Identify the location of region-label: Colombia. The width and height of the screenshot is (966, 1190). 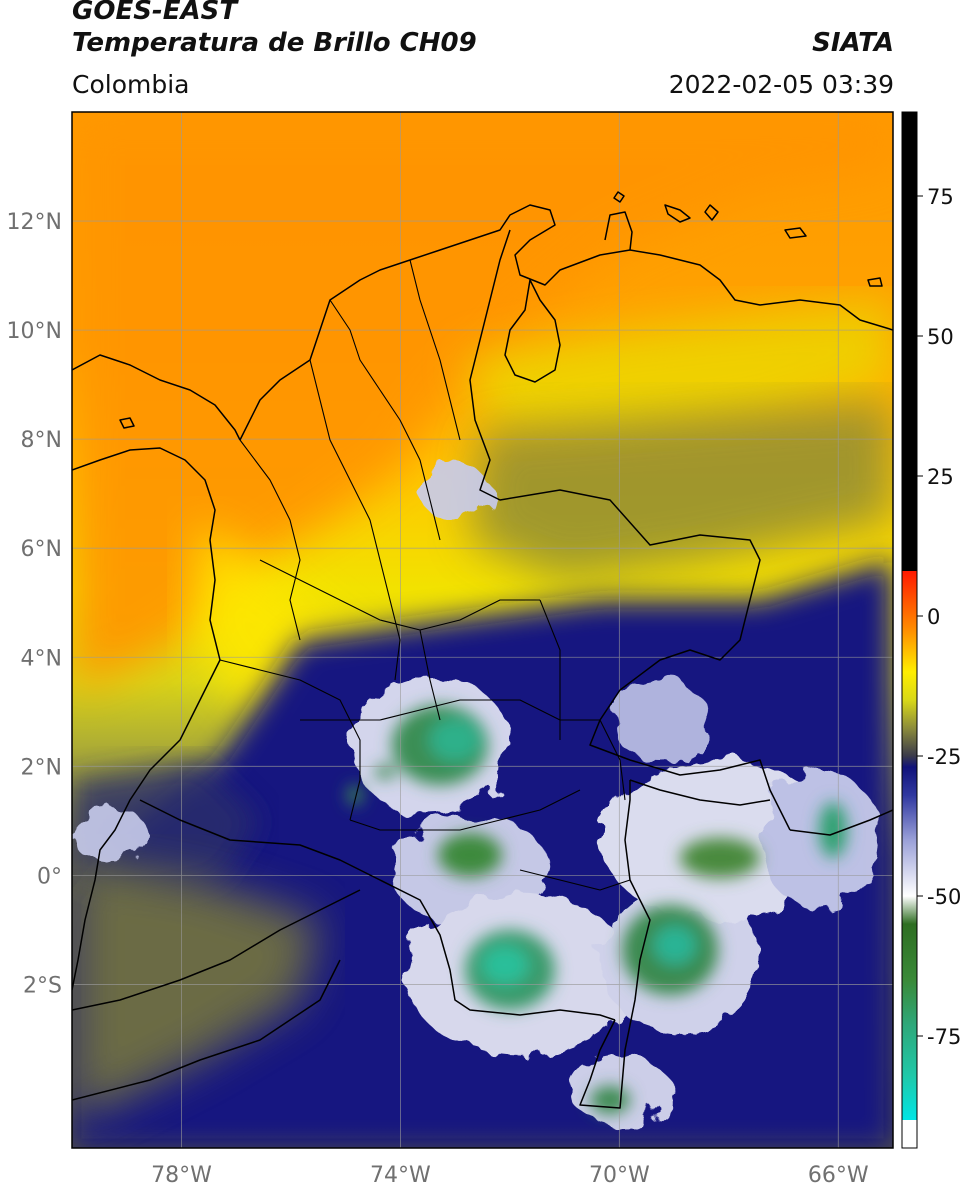
(131, 84).